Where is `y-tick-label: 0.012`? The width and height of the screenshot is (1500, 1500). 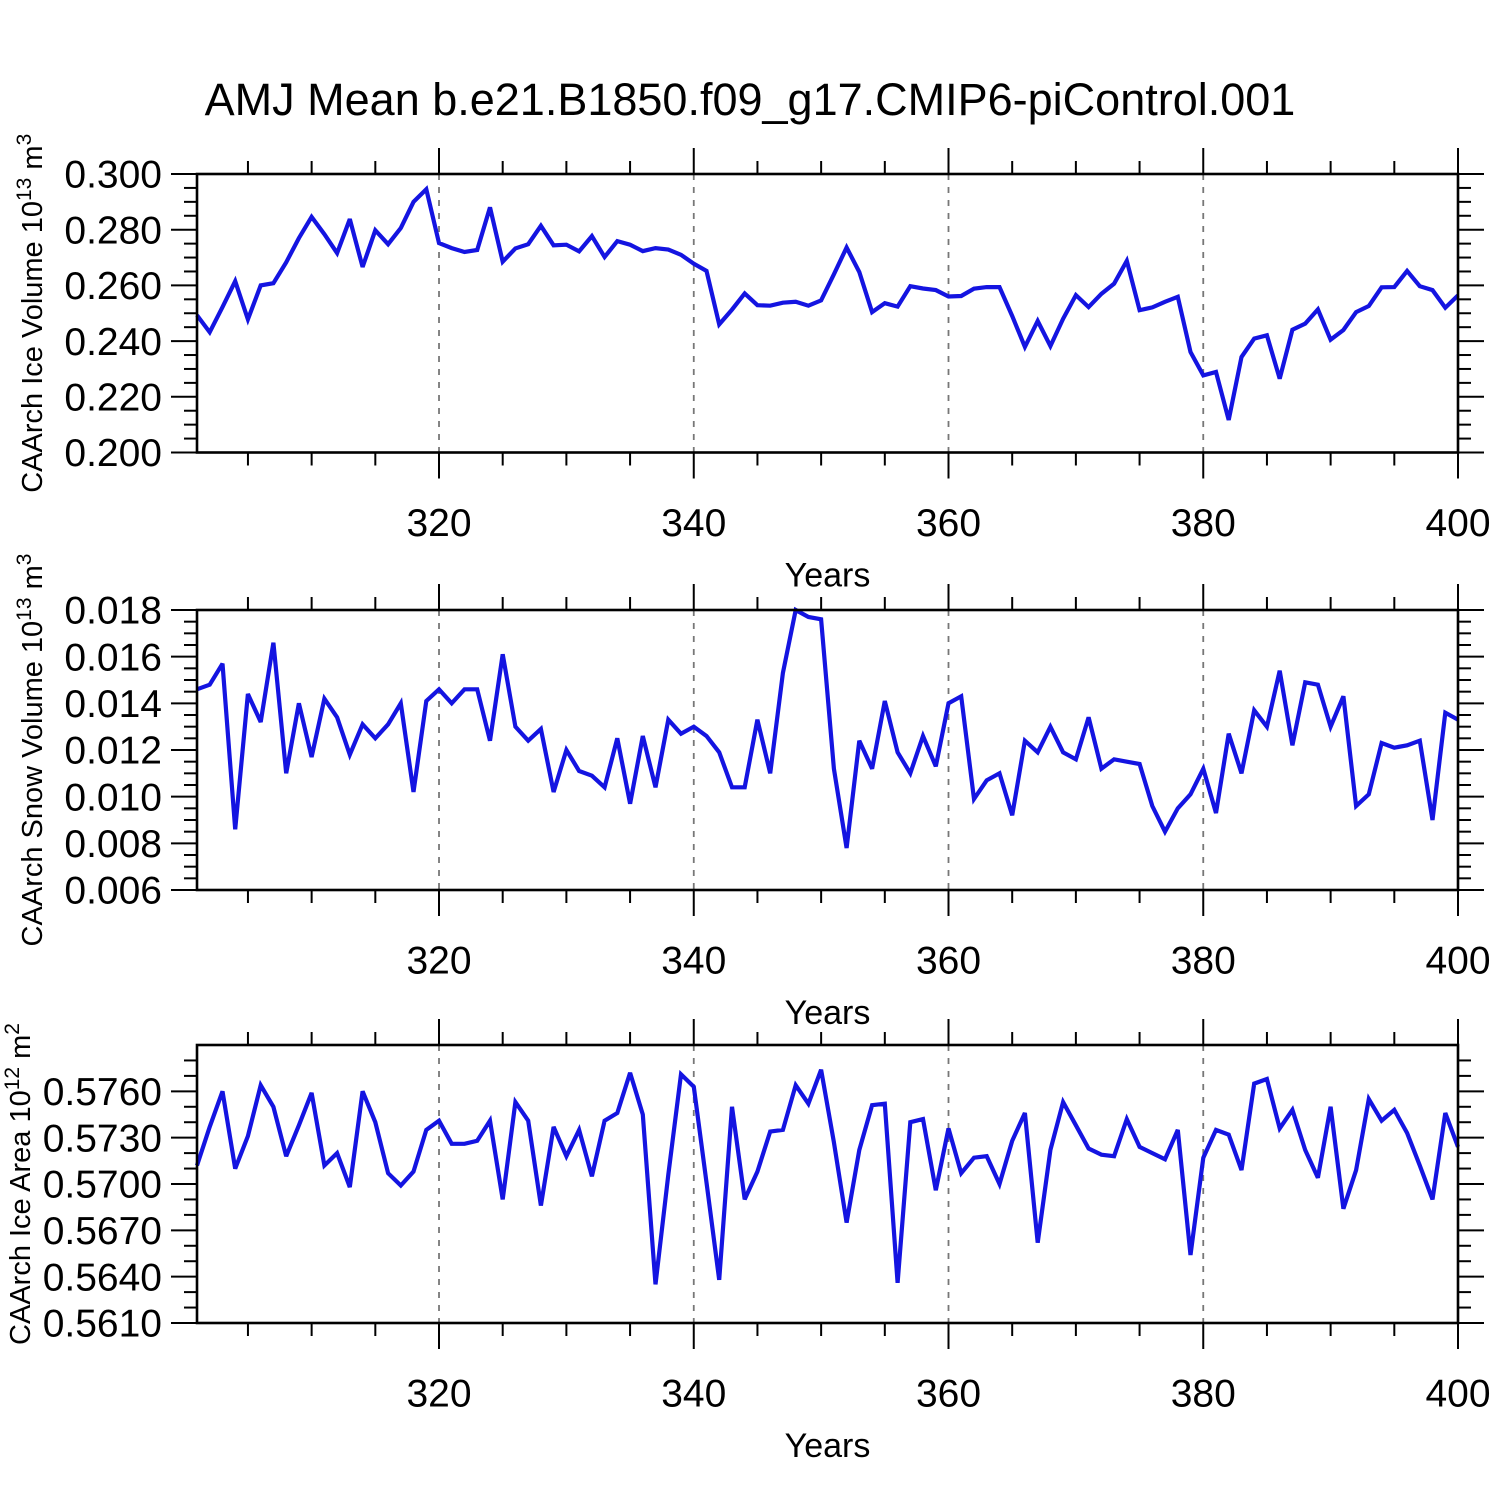 y-tick-label: 0.012 is located at coordinates (113, 751).